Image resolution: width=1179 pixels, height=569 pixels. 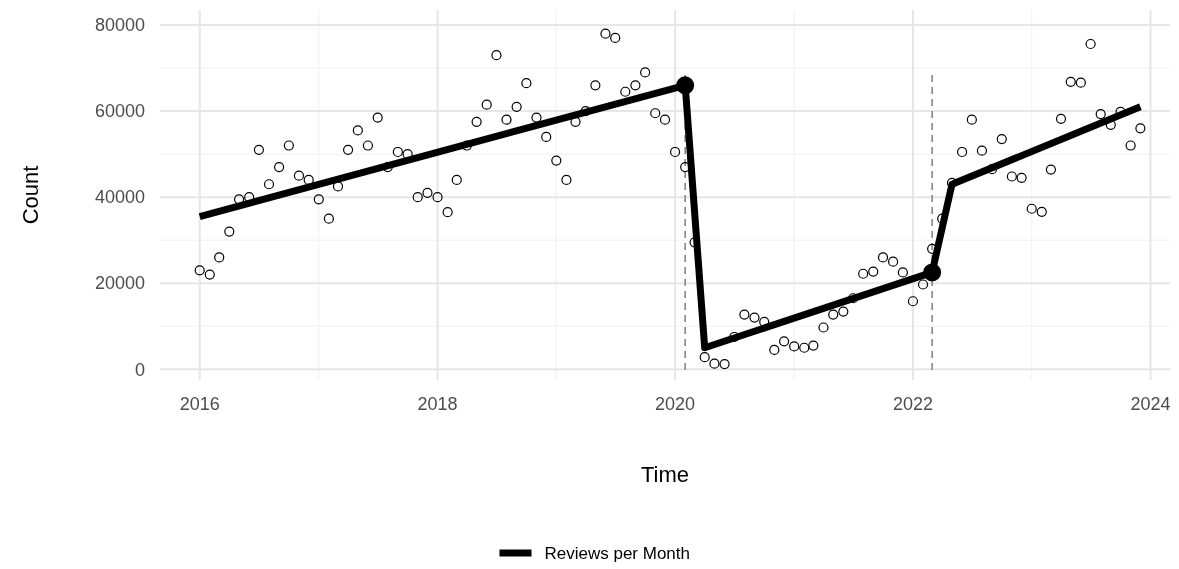 What do you see at coordinates (1150, 404) in the screenshot?
I see `x-tick-label: 2024` at bounding box center [1150, 404].